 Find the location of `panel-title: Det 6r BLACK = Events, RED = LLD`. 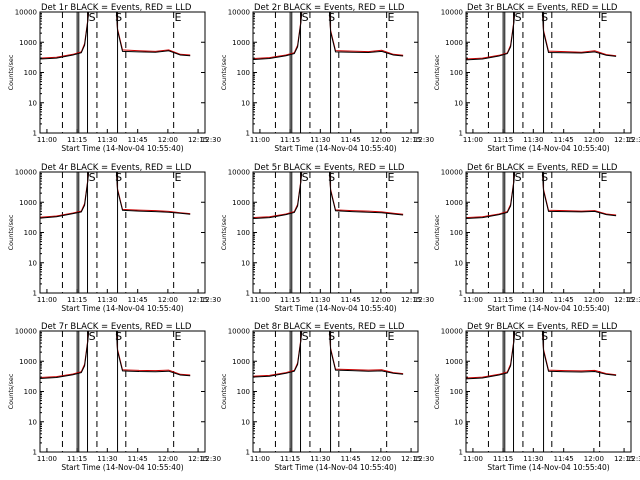

panel-title: Det 6r BLACK = Events, RED = LLD is located at coordinates (542, 168).